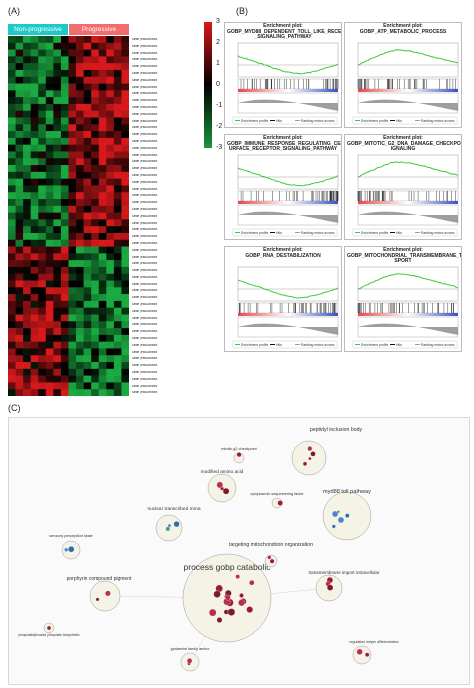 This screenshot has height=688, width=474. What do you see at coordinates (14, 408) in the screenshot?
I see `panel-c-label: (C)` at bounding box center [14, 408].